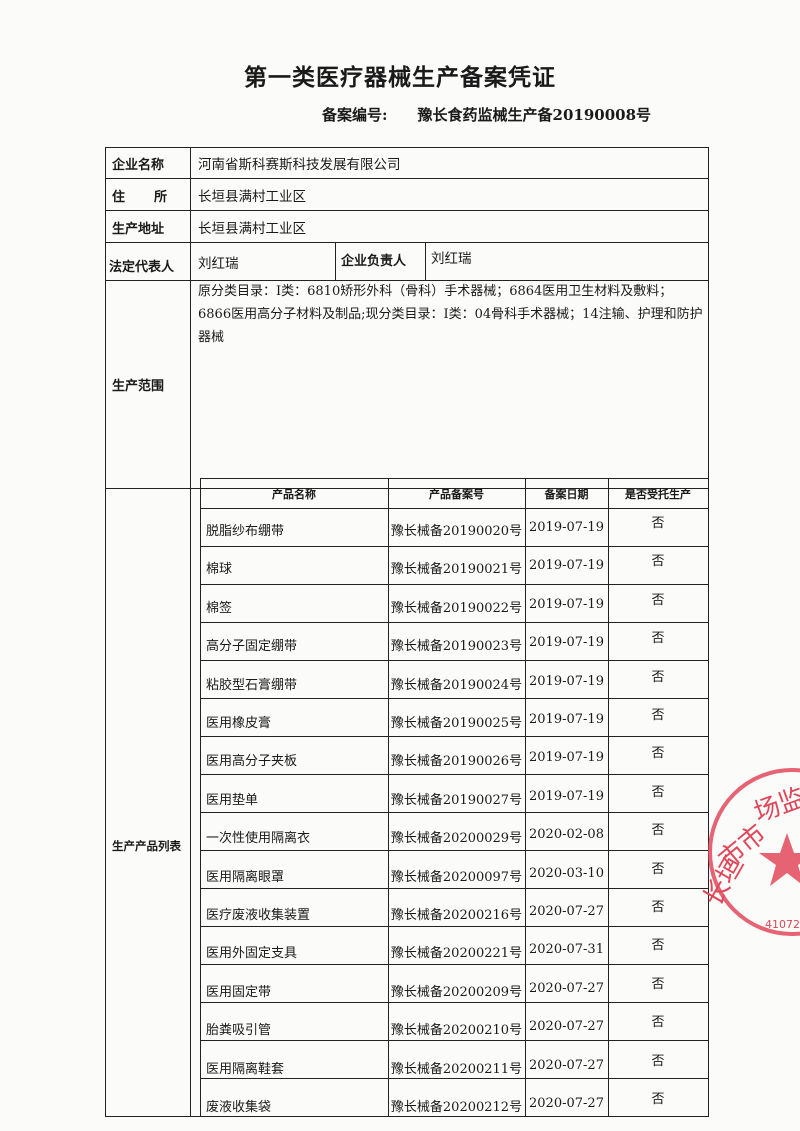  I want to click on table-row: 棉球 豫长械备20190021号 2019-07-19 否, so click(454, 565).